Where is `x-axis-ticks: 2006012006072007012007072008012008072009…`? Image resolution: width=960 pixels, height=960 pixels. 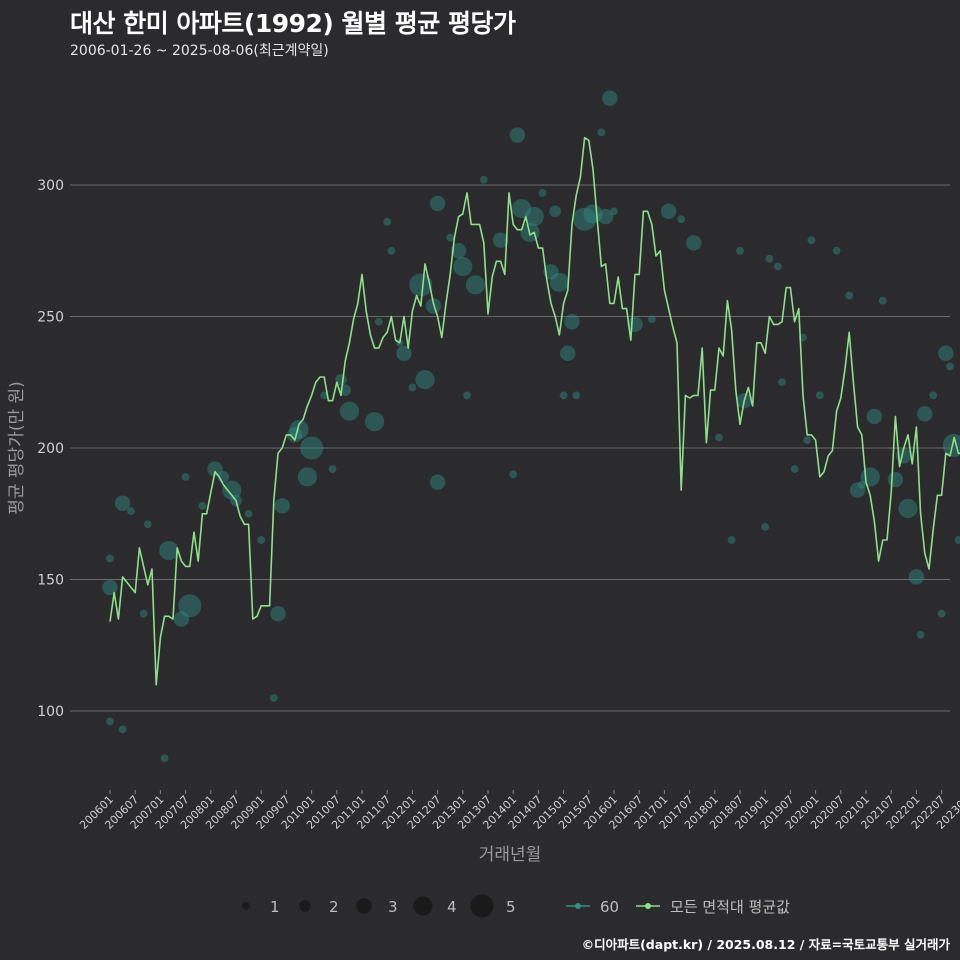
x-axis-ticks: 2006012006072007012007072008012008072009… is located at coordinates (518, 811).